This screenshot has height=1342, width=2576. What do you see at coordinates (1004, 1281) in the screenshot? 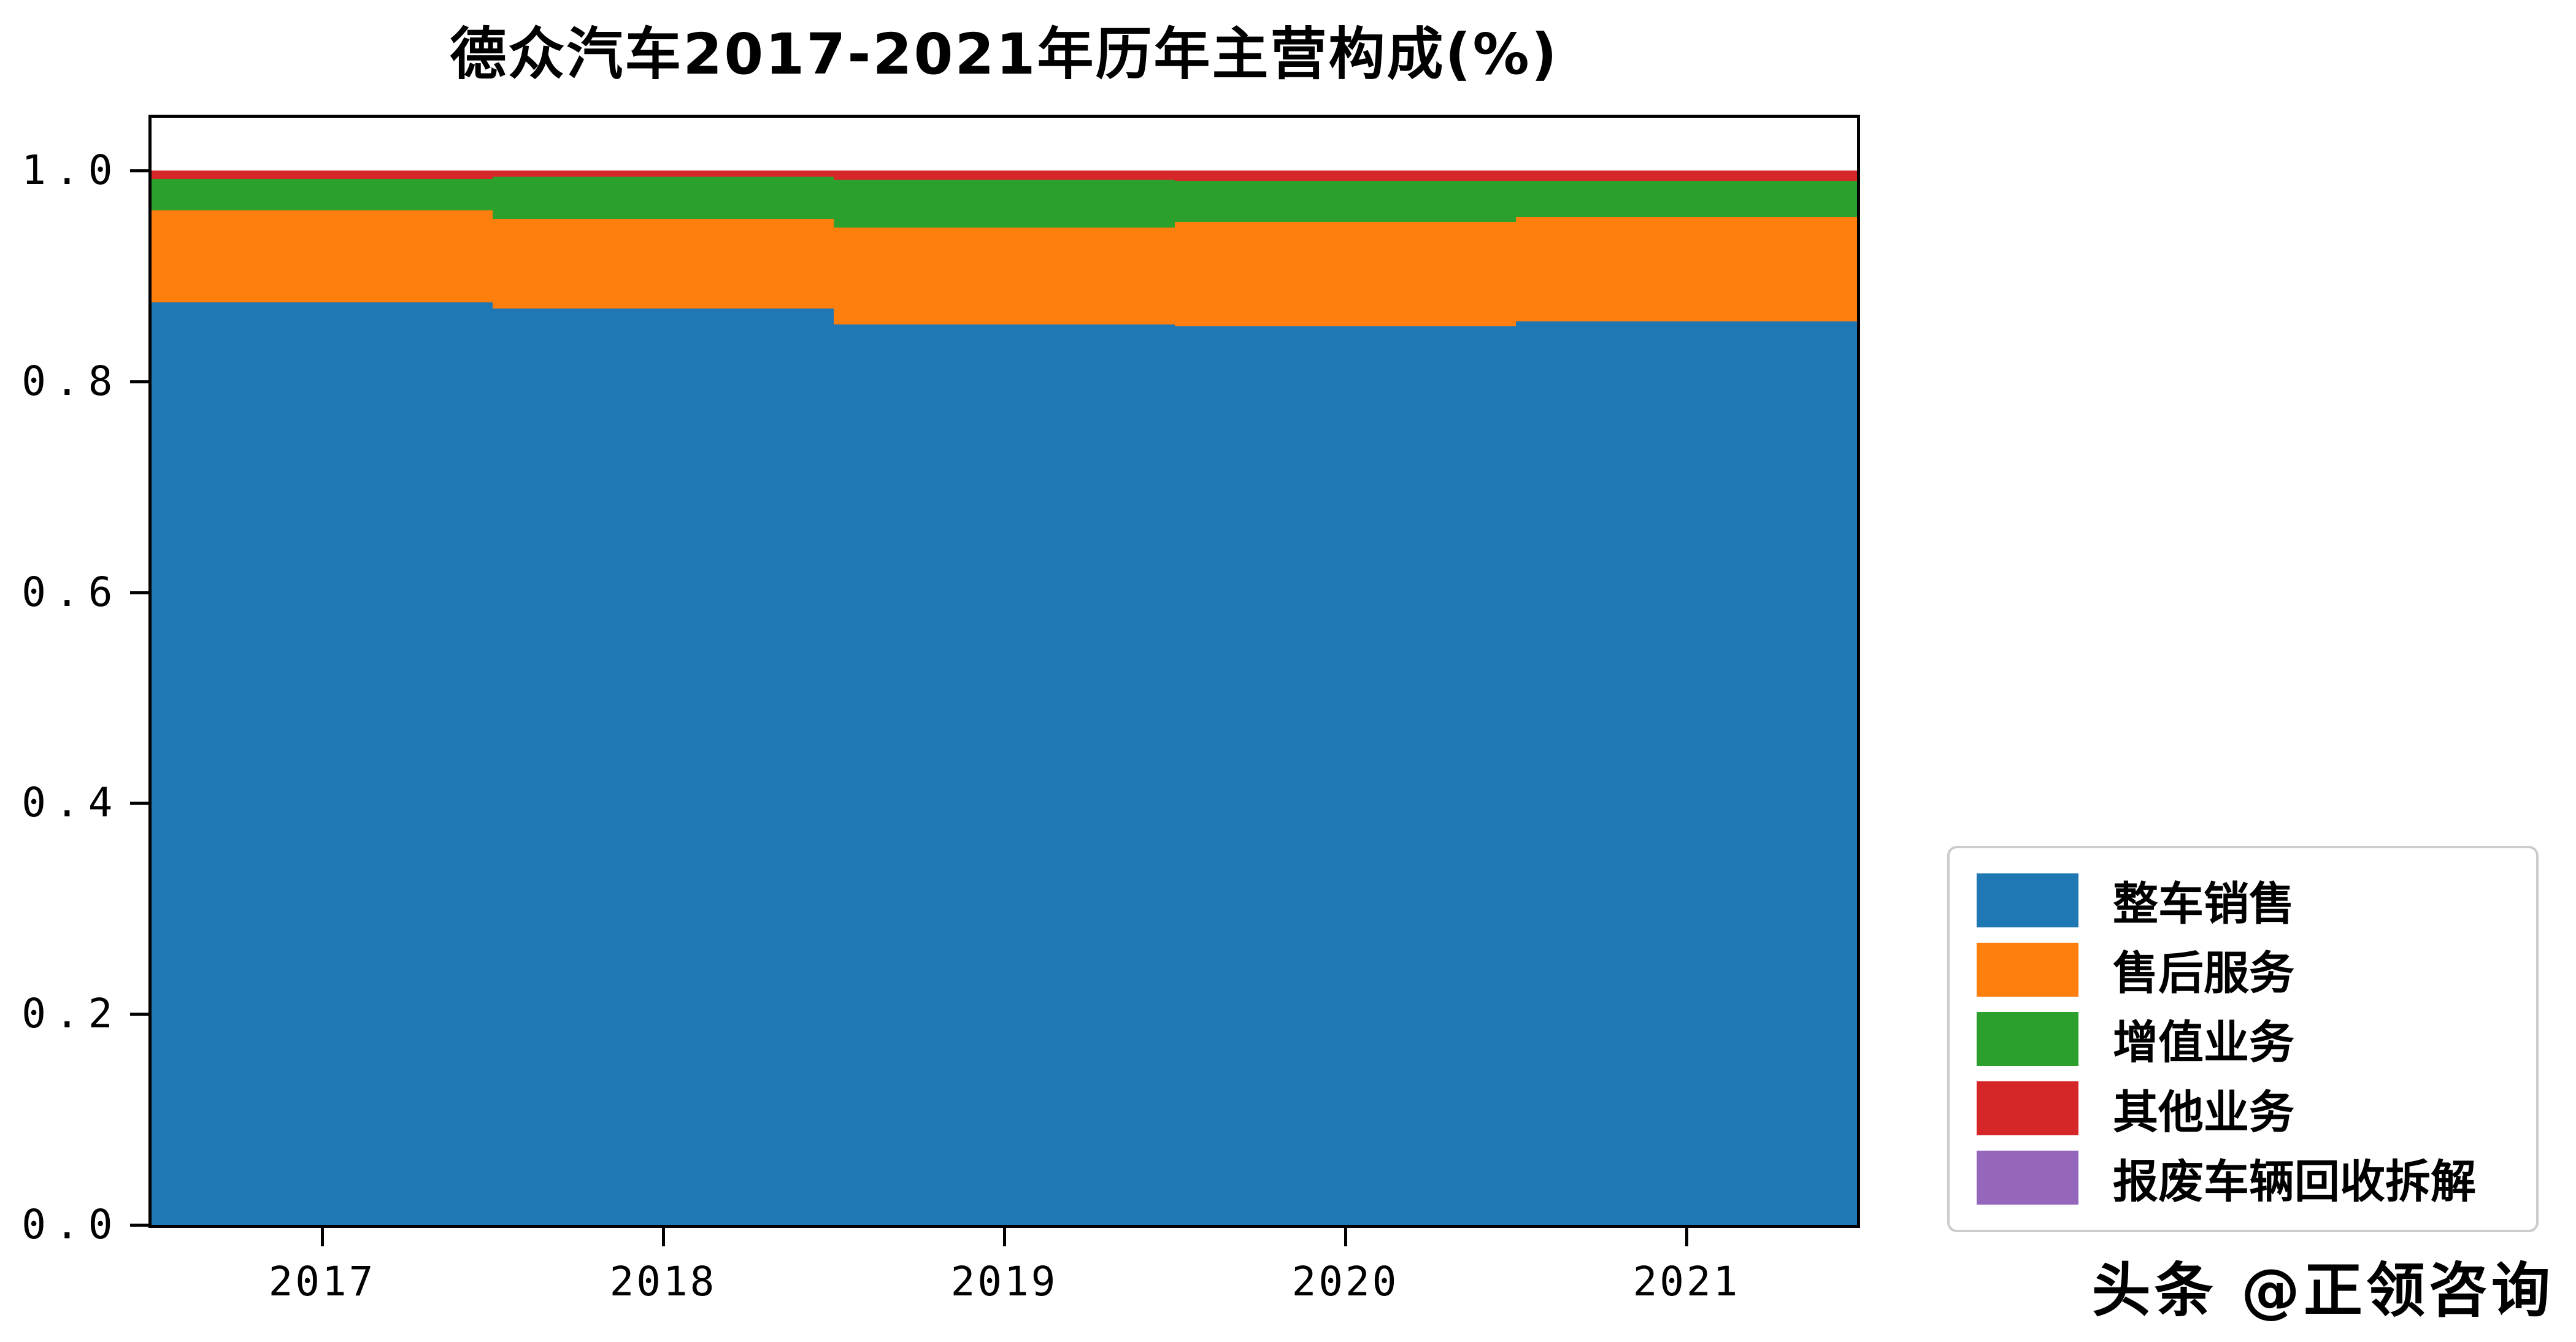
I see `x-tick-label: 2019` at bounding box center [1004, 1281].